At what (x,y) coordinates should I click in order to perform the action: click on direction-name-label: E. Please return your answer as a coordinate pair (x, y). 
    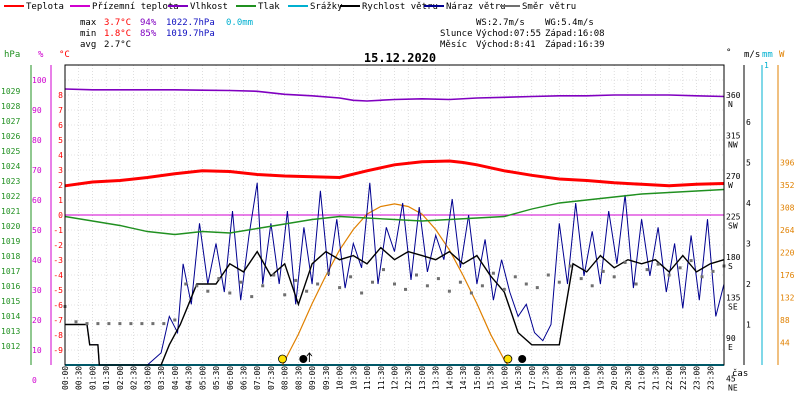
    Looking at the image, I should click on (730, 347).